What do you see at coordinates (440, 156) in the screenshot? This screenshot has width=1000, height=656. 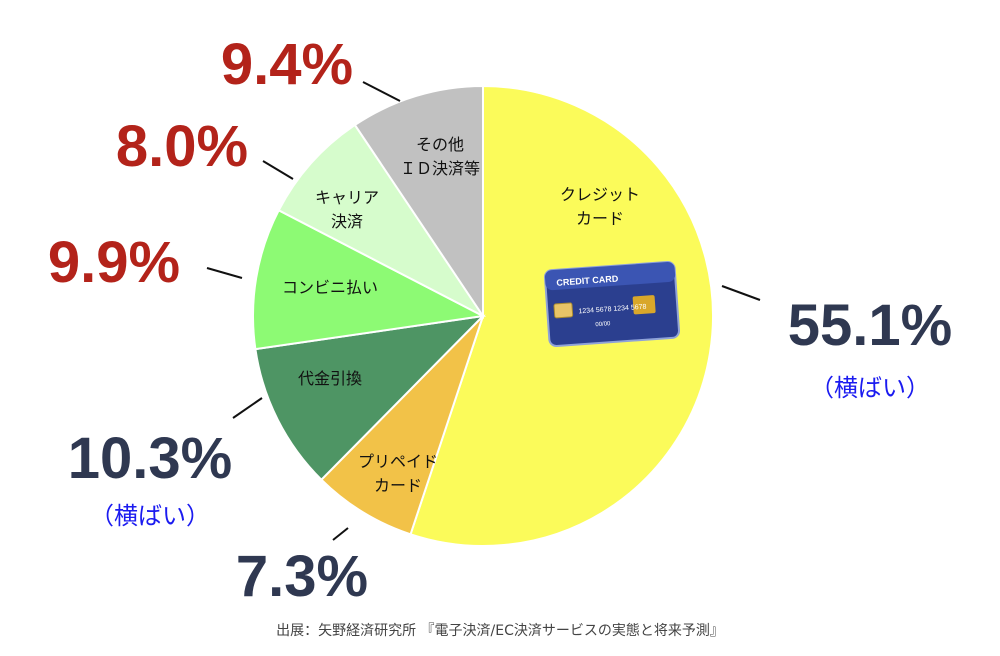 I see `slice-label-5: その他ＩＤ決済等` at bounding box center [440, 156].